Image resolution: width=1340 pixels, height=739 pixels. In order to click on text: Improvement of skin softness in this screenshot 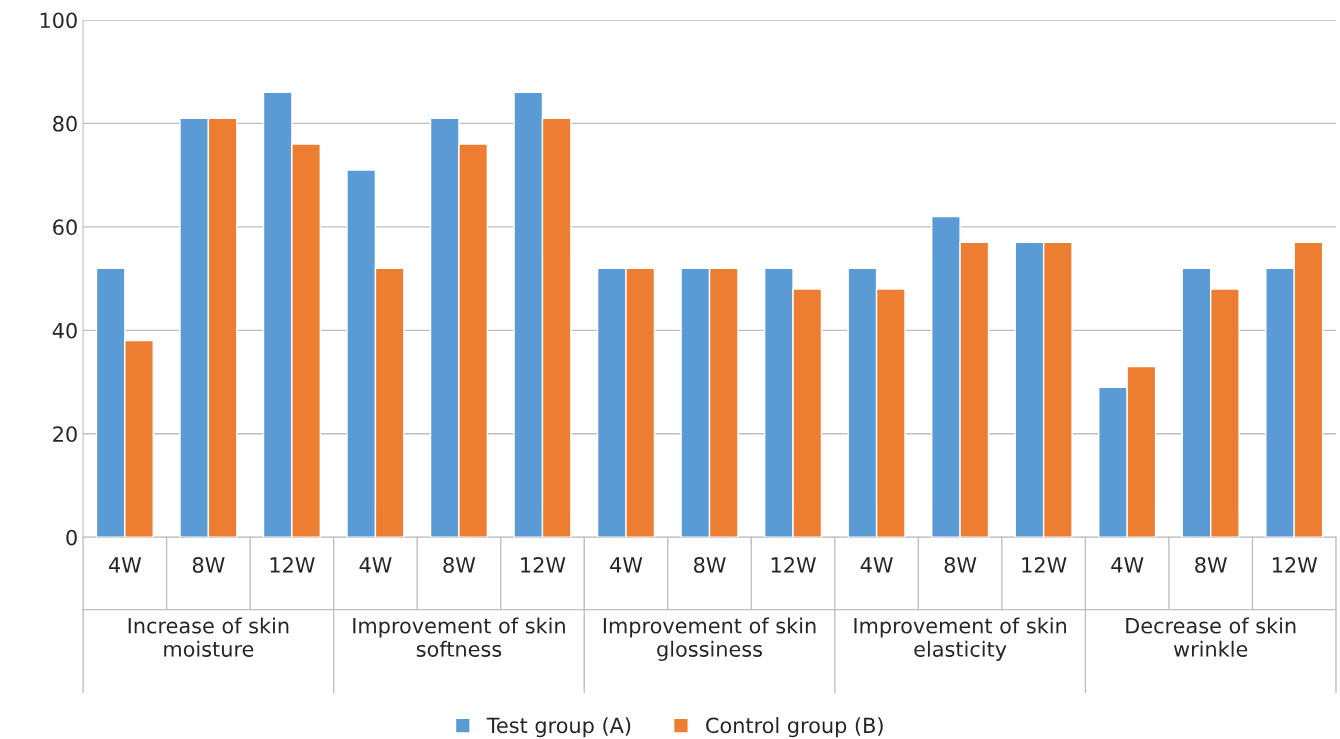, I will do `click(459, 637)`.